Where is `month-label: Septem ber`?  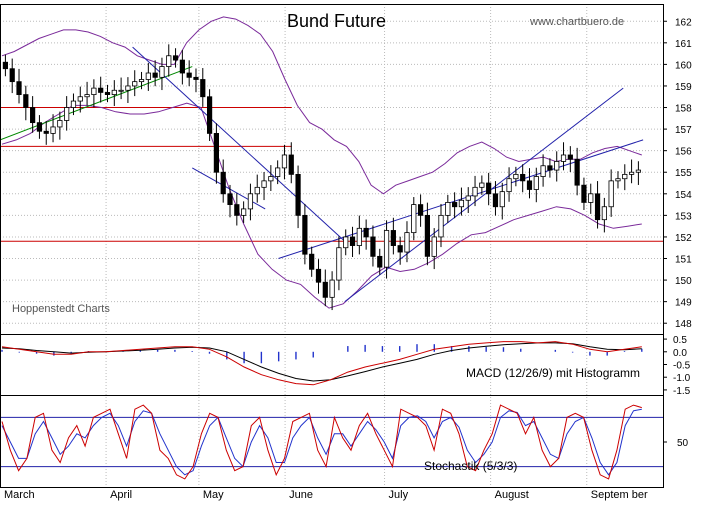 month-label: Septem ber is located at coordinates (619, 495).